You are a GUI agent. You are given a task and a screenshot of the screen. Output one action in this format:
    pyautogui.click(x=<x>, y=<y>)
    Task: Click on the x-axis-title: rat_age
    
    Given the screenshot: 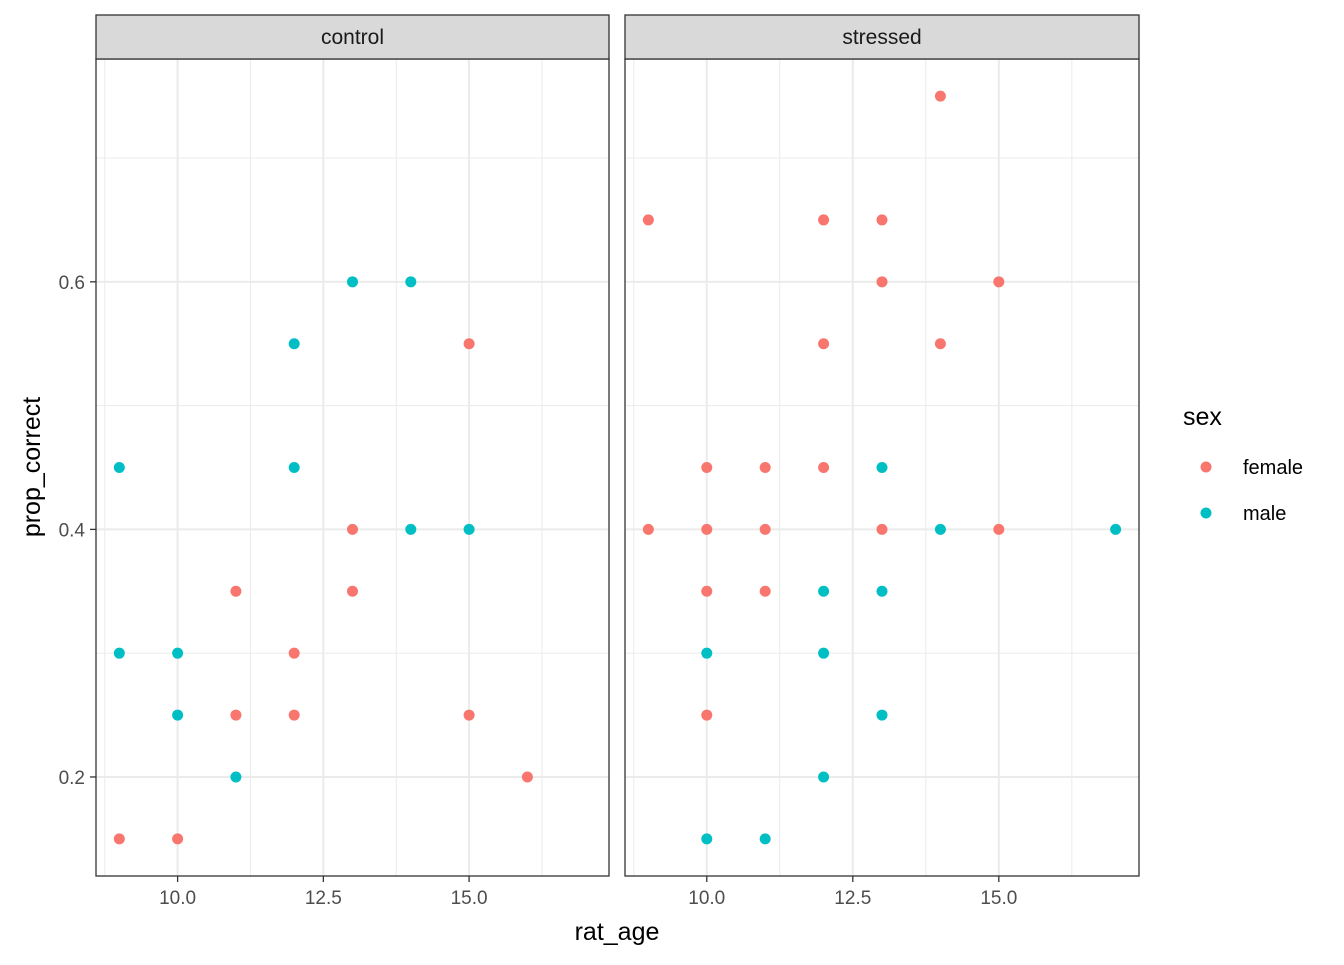 What is the action you would take?
    pyautogui.click(x=617, y=932)
    